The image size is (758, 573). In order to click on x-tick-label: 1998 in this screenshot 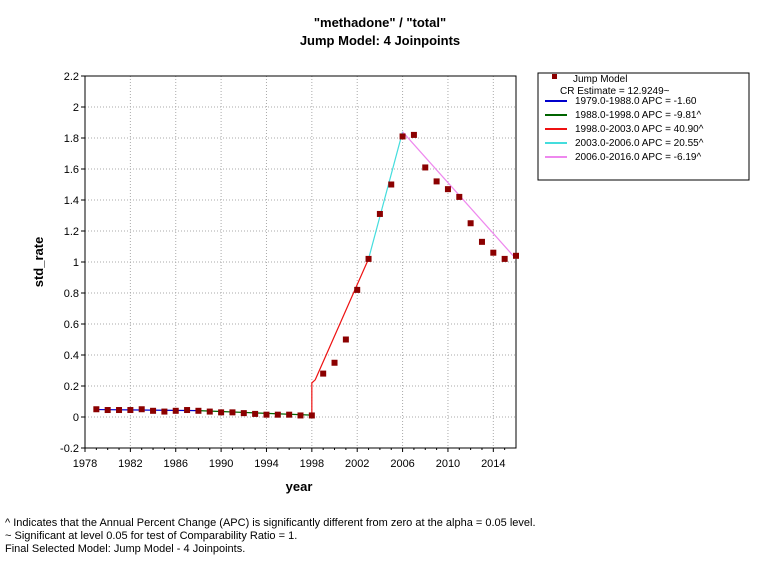, I will do `click(312, 464)`.